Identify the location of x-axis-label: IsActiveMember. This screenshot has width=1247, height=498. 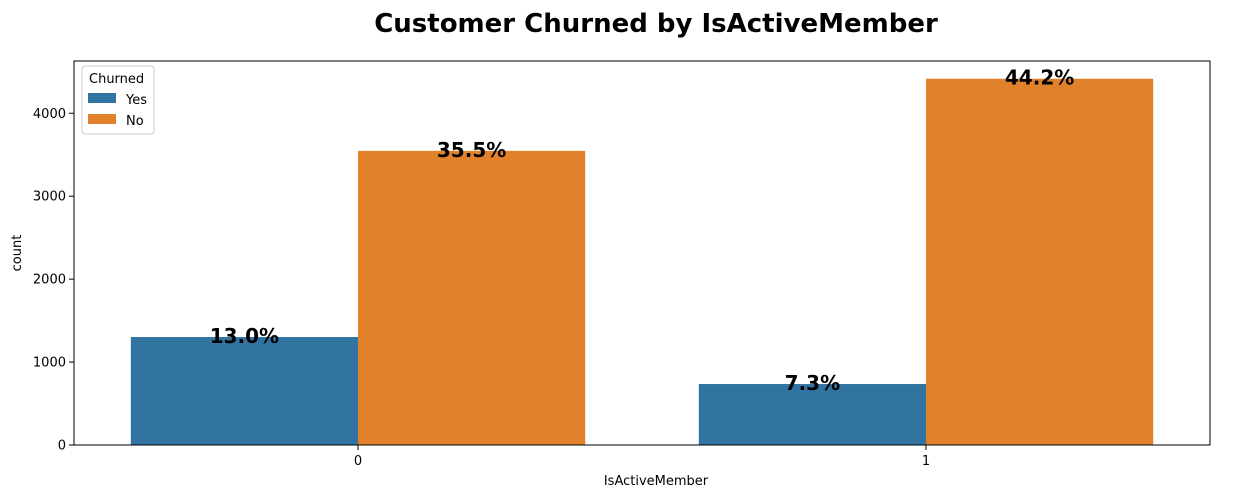
(656, 481).